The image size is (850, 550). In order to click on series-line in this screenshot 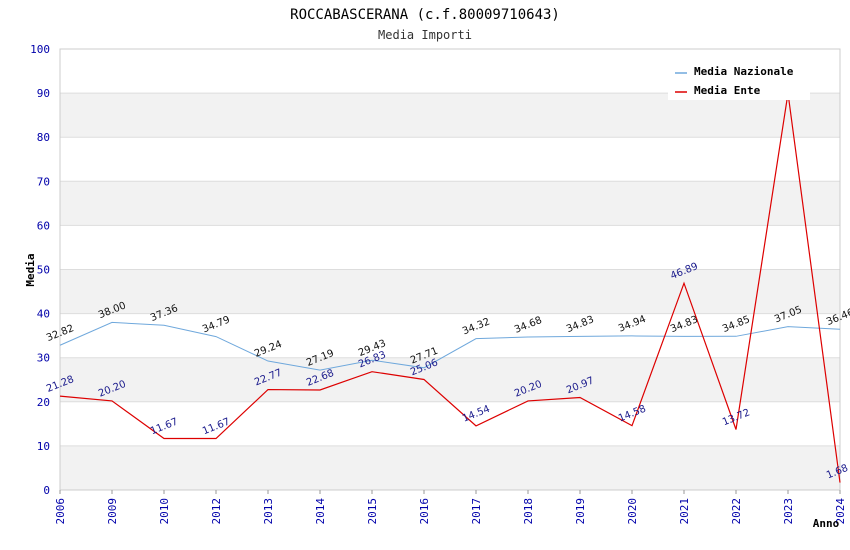, I will do `click(450, 346)`.